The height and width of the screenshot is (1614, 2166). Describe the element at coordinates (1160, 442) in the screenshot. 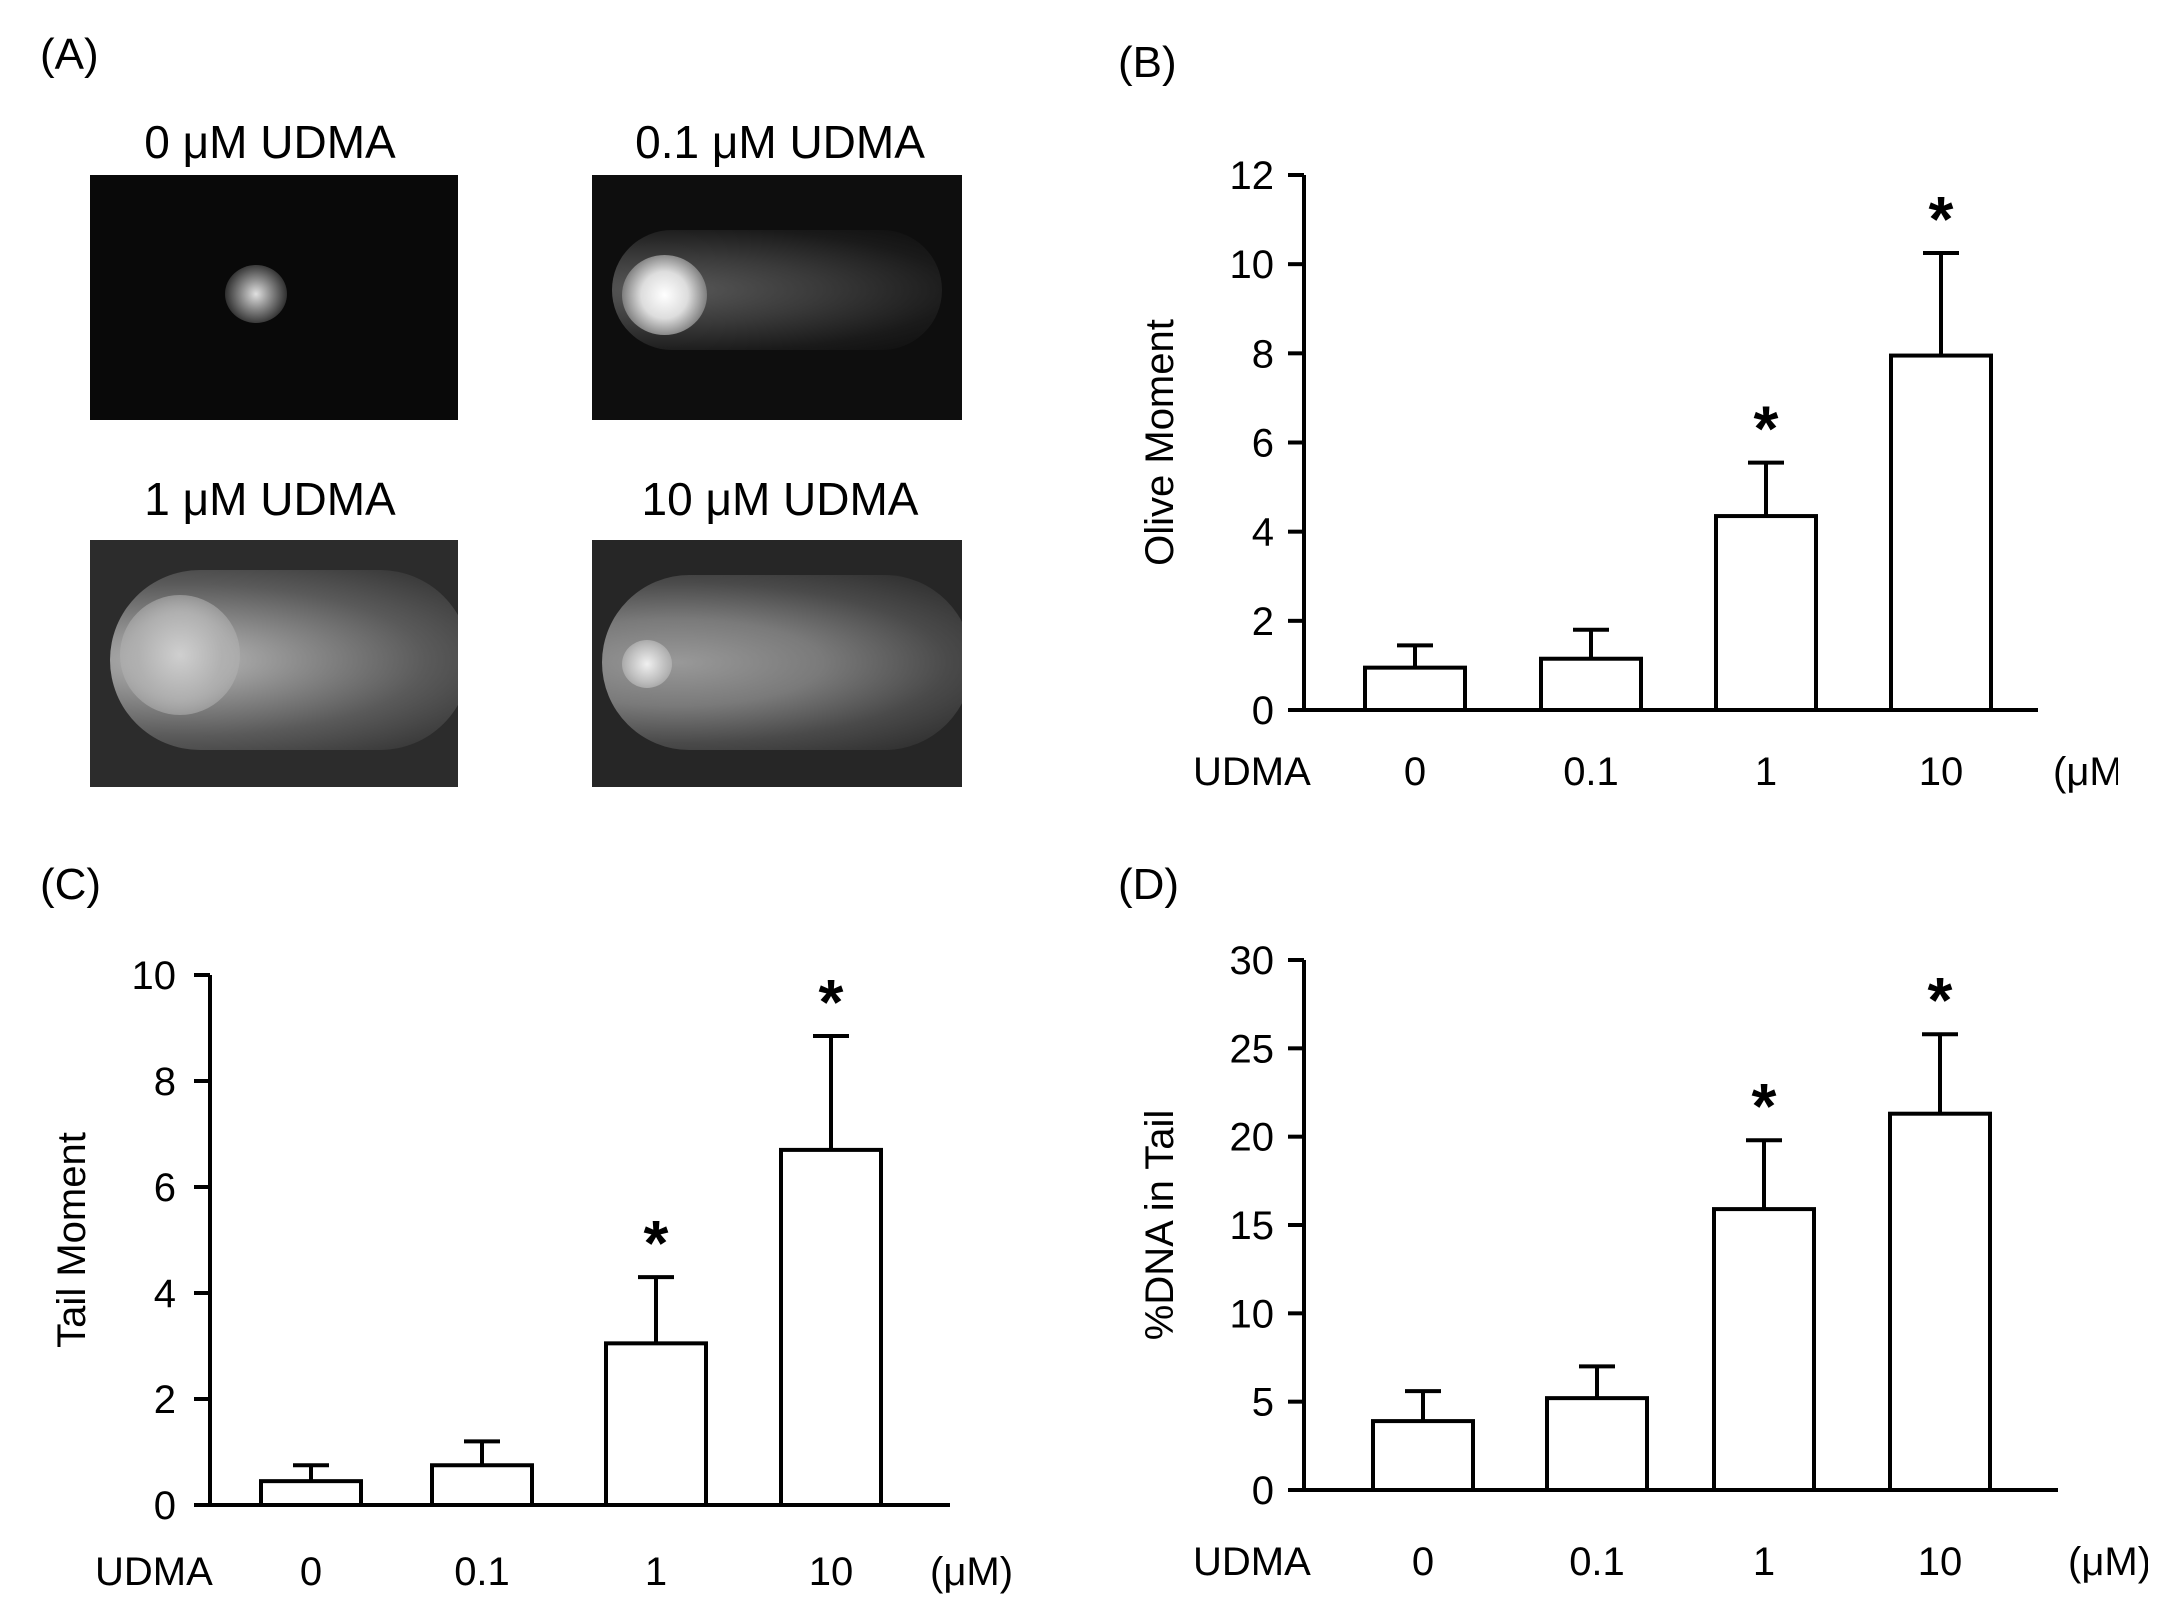

I see `y-axis-label: Olive Moment` at that location.